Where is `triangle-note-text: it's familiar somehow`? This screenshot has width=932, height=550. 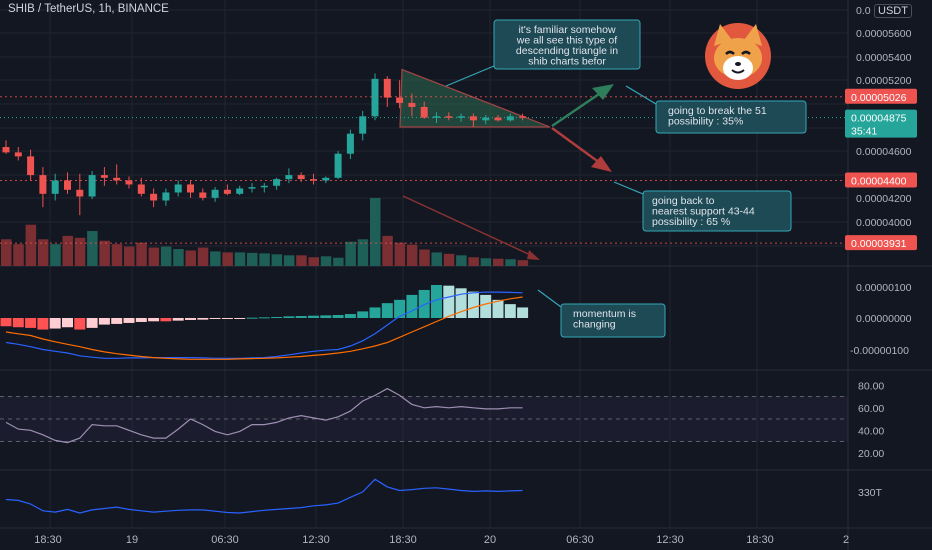 triangle-note-text: it's familiar somehow is located at coordinates (567, 30).